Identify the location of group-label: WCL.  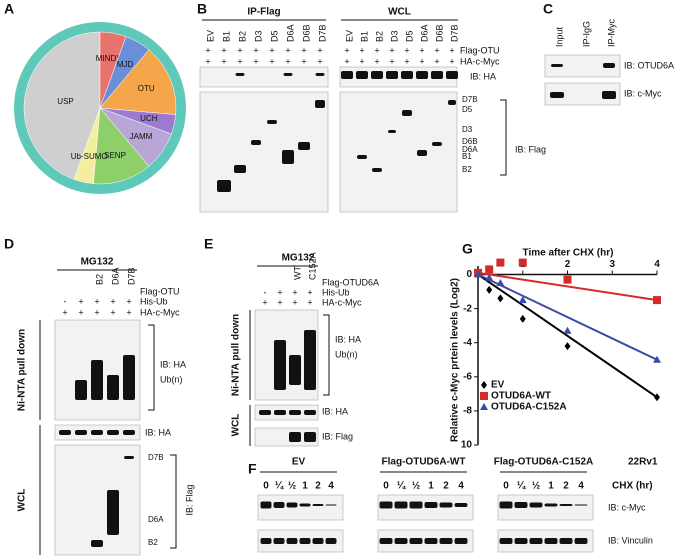
(399, 12).